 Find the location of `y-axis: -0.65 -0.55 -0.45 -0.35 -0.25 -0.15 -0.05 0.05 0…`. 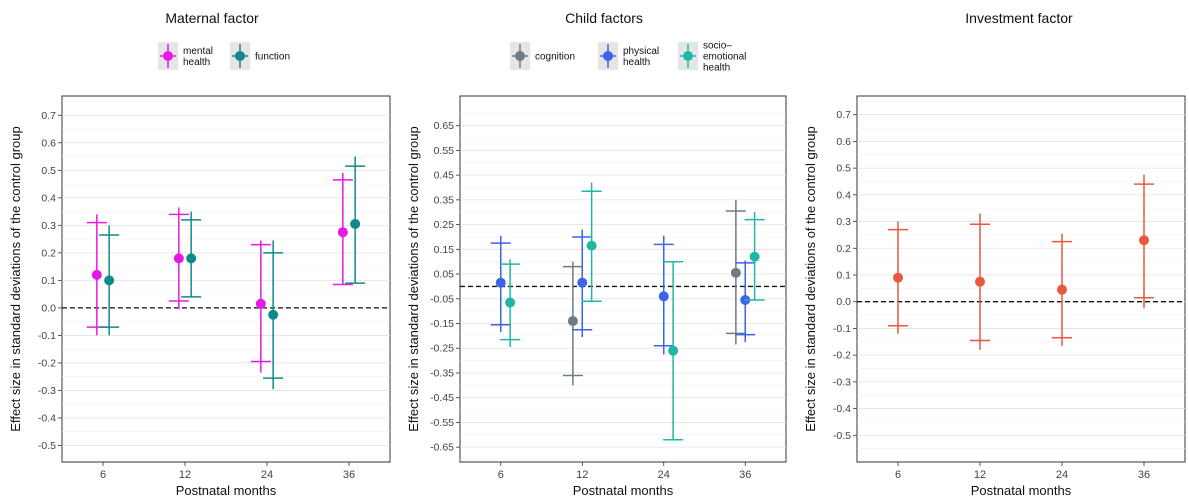

y-axis: -0.65 -0.55 -0.45 -0.35 -0.25 -0.15 -0.05 0.05 0… is located at coordinates (445, 287).